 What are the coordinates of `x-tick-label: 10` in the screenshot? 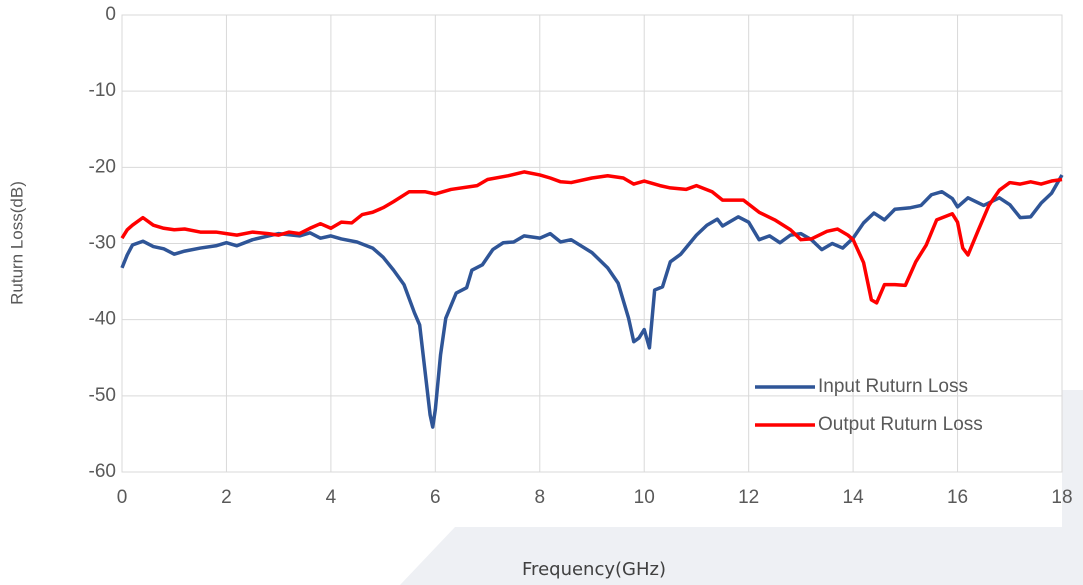 It's located at (644, 497).